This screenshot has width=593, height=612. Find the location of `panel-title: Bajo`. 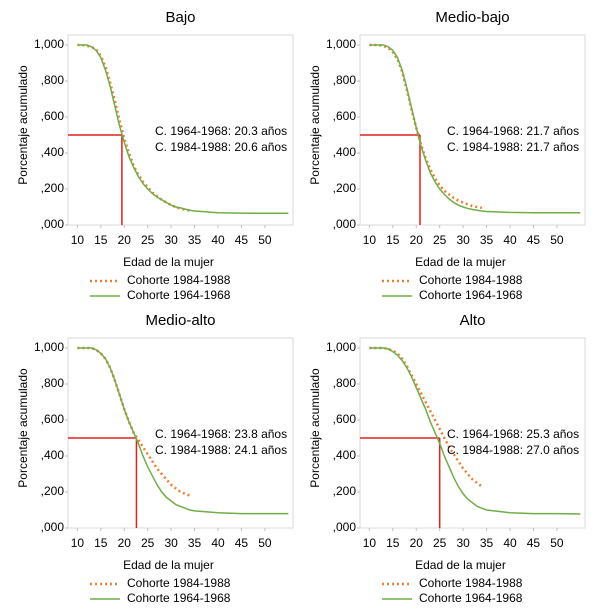

panel-title: Bajo is located at coordinates (180, 17).